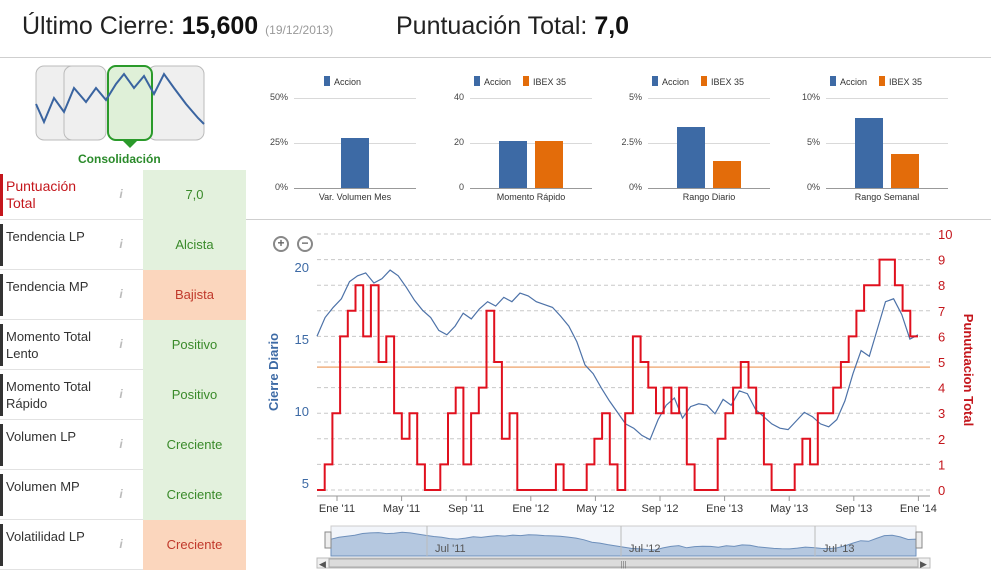 The height and width of the screenshot is (570, 991). I want to click on x-axis-tick: Sep '11, so click(466, 509).